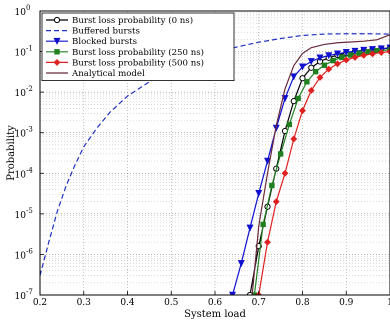  What do you see at coordinates (302, 303) in the screenshot?
I see `x-tick-label: 0.8` at bounding box center [302, 303].